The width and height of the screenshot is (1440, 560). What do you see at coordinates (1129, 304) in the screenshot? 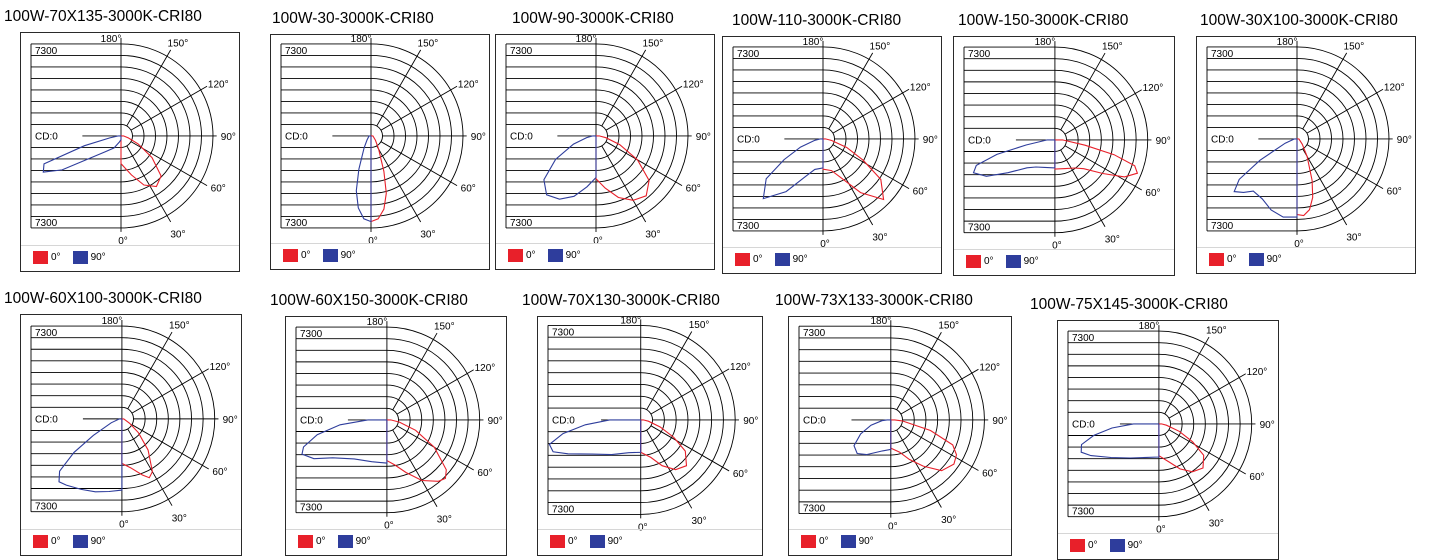
I see `chart-title: 100W-75X145-3000K-CRI80` at bounding box center [1129, 304].